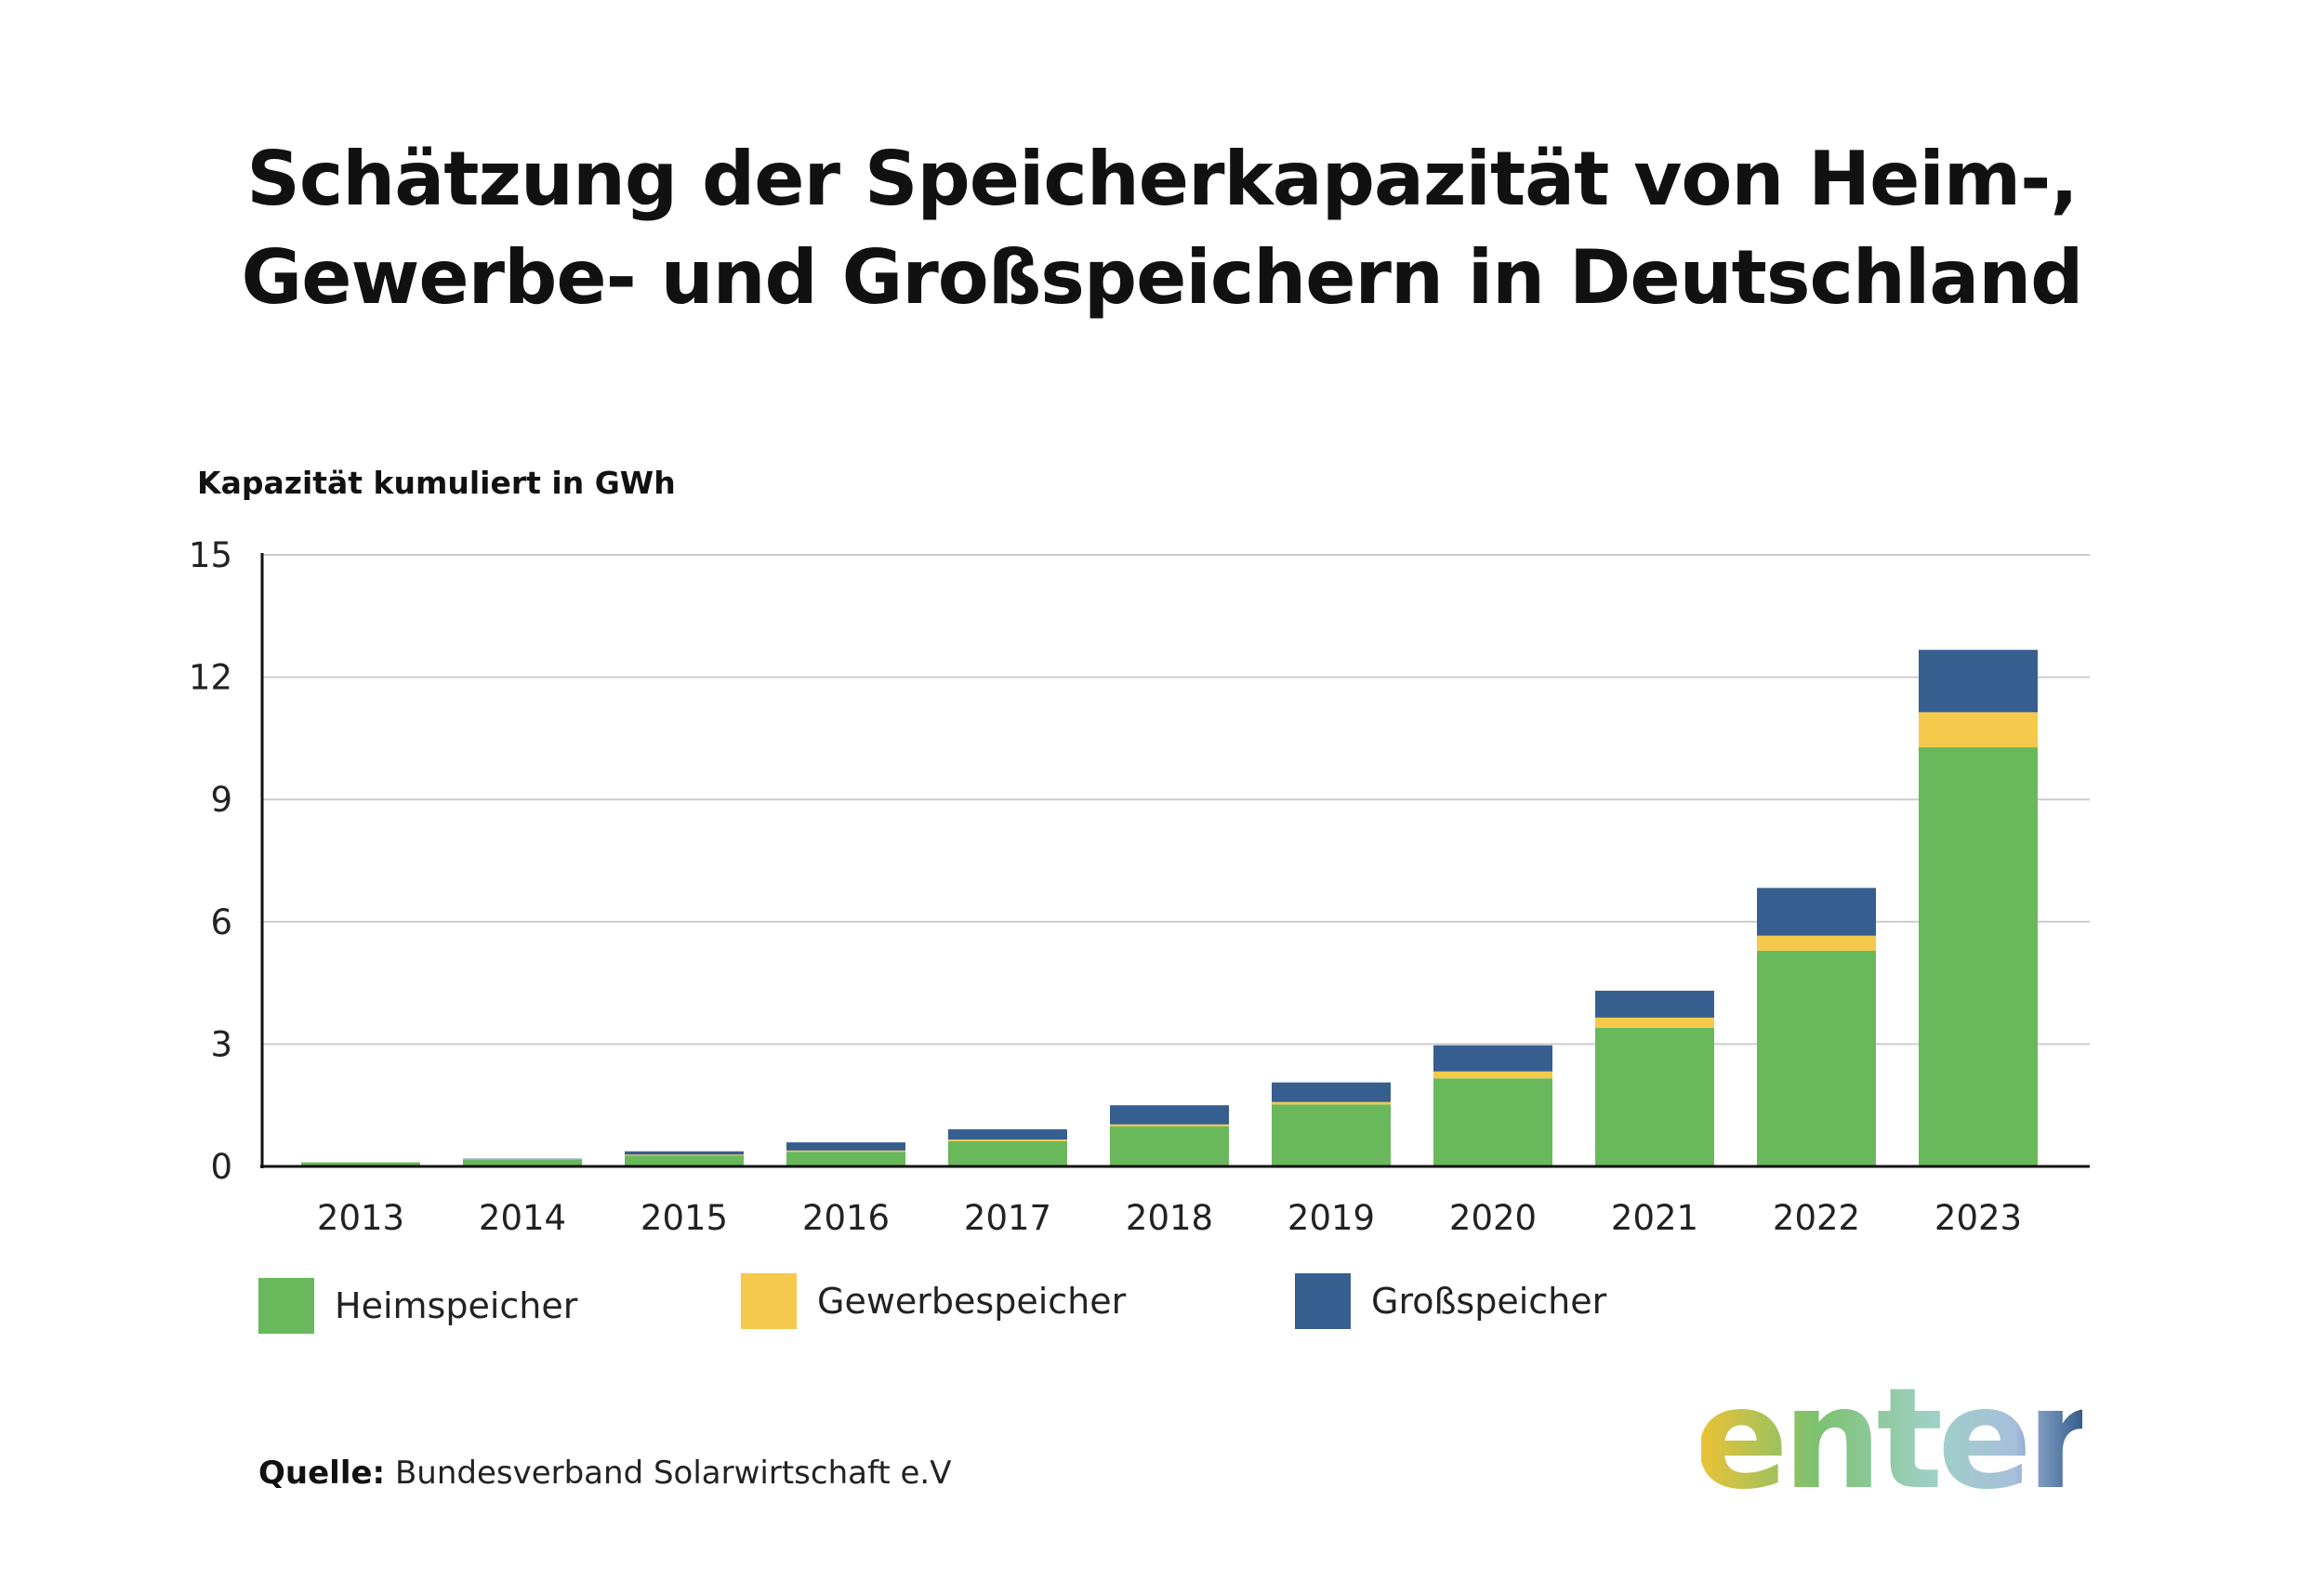 Image resolution: width=2324 pixels, height=1580 pixels. Describe the element at coordinates (436, 483) in the screenshot. I see `y-axis-title: Kapazität kumuliert in GWh` at that location.